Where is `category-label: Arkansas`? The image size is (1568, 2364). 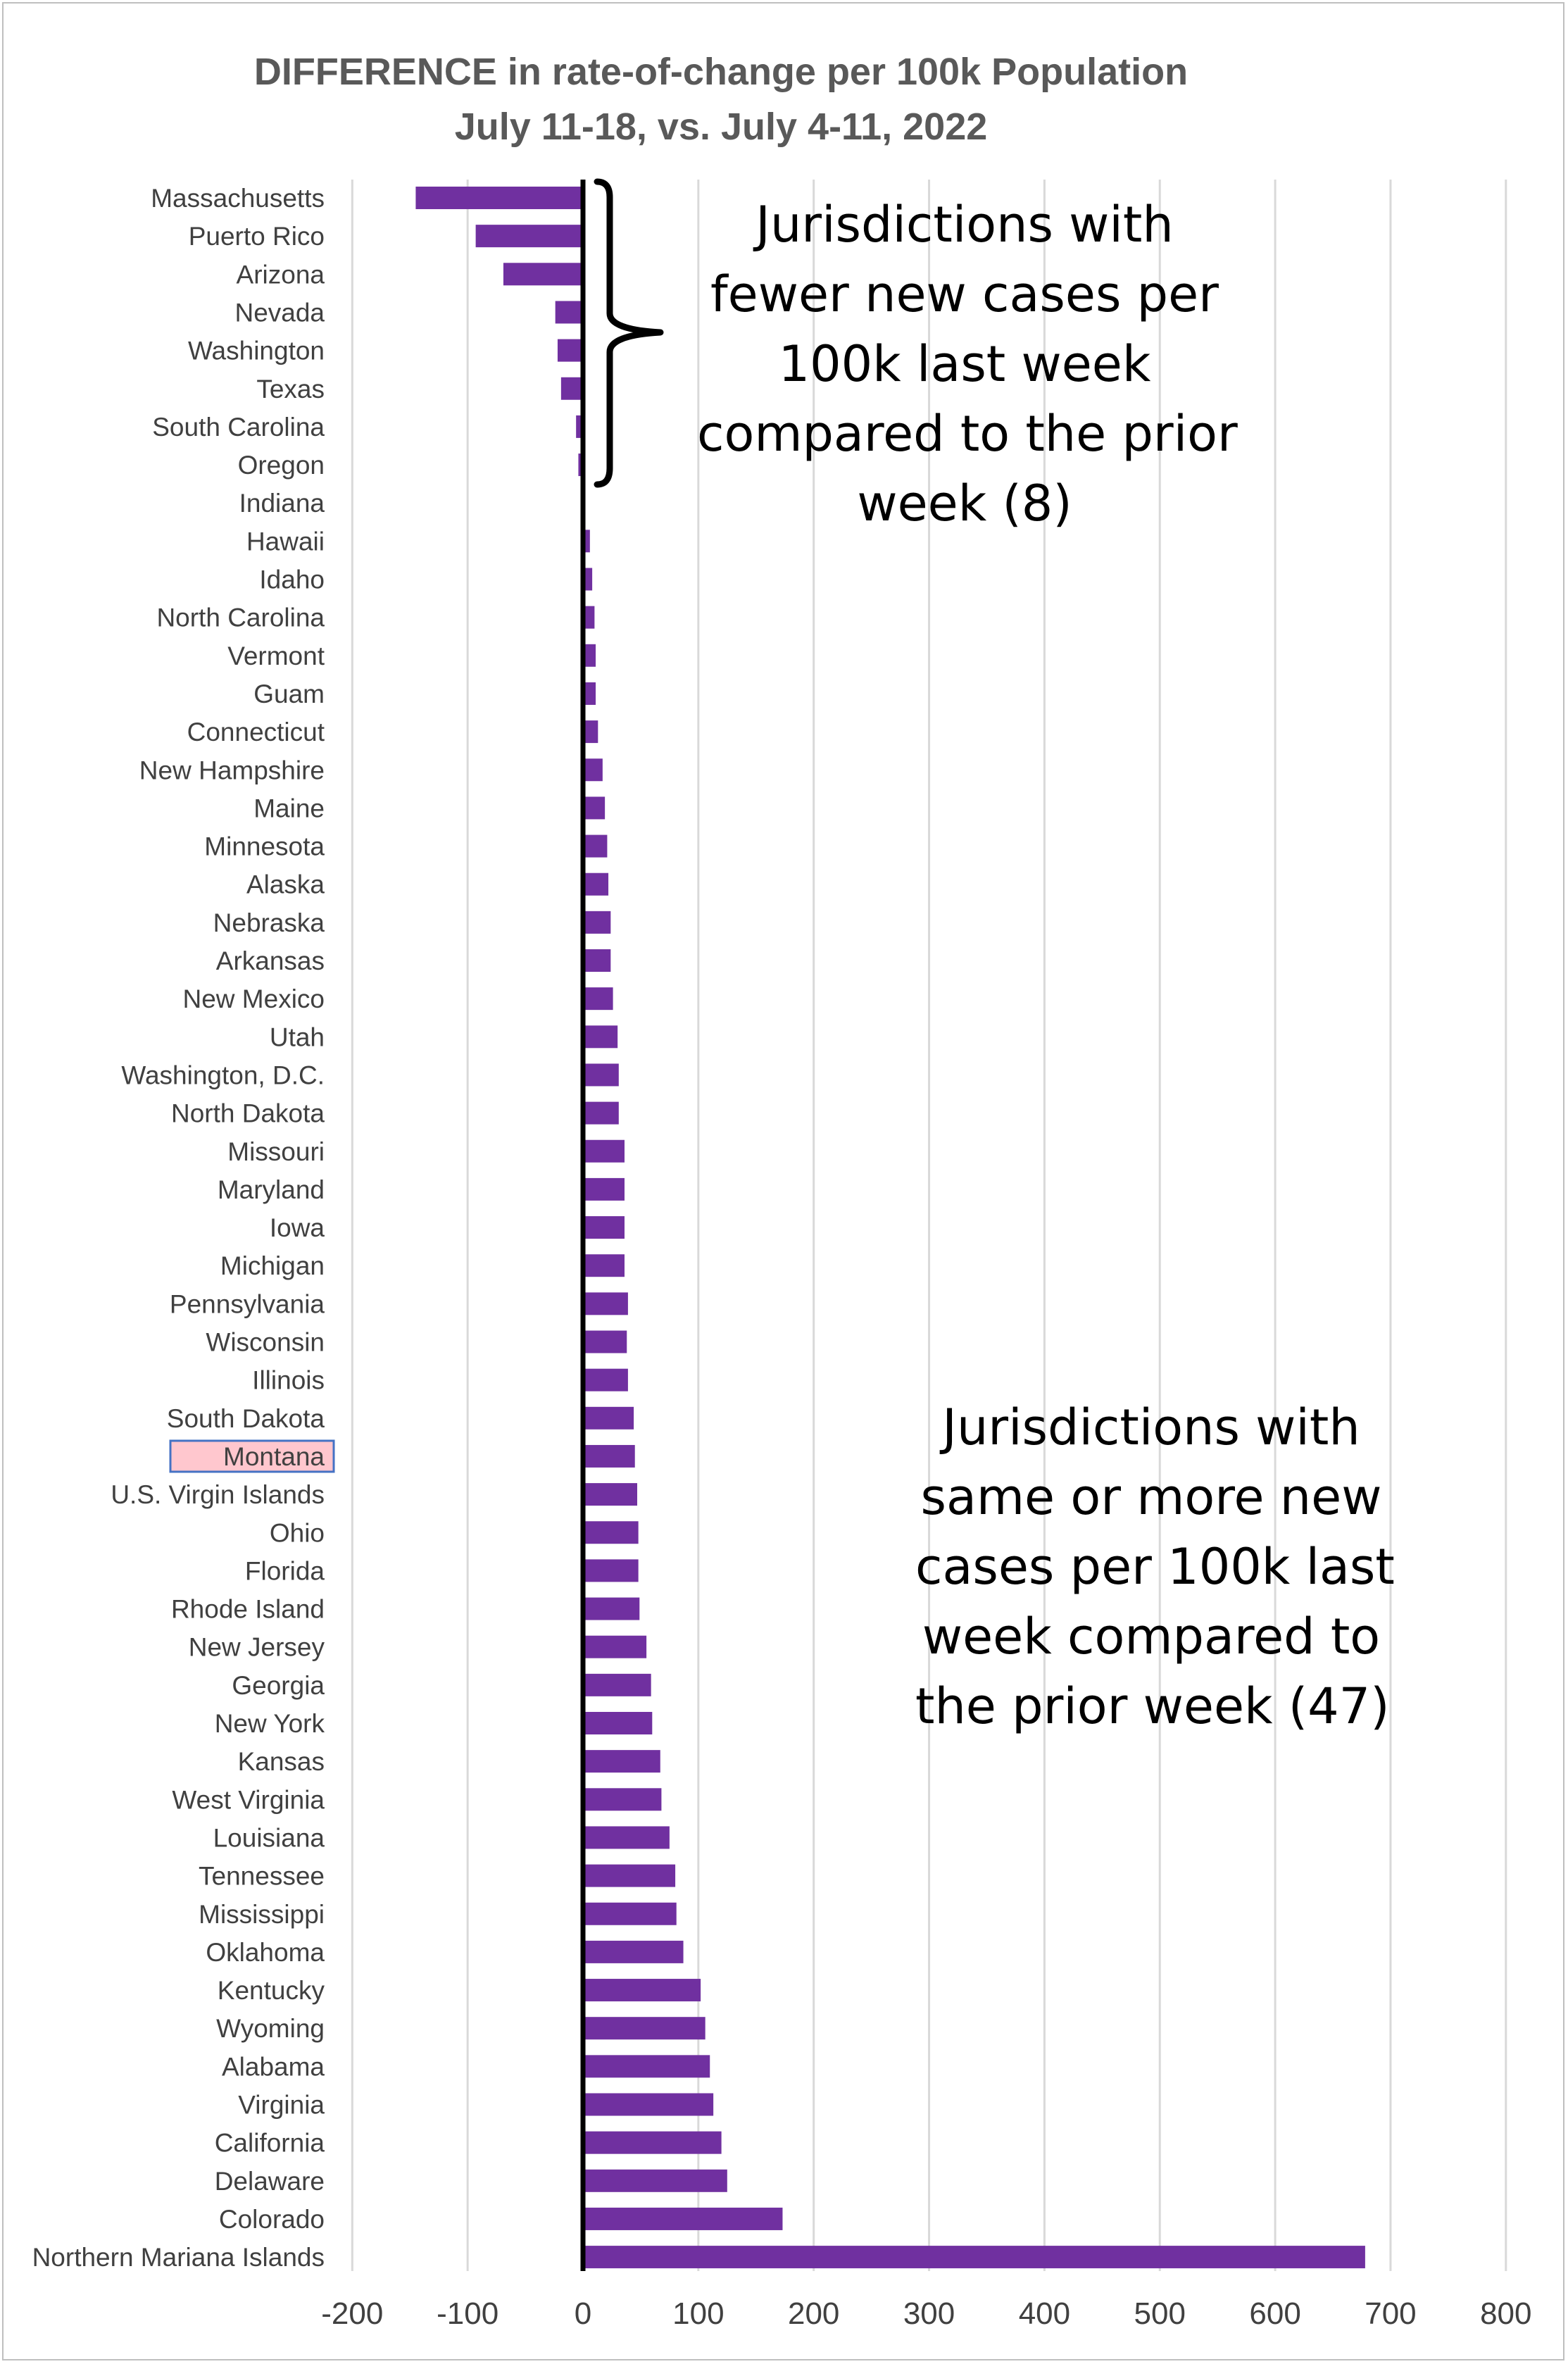
category-label: Arkansas is located at coordinates (270, 960).